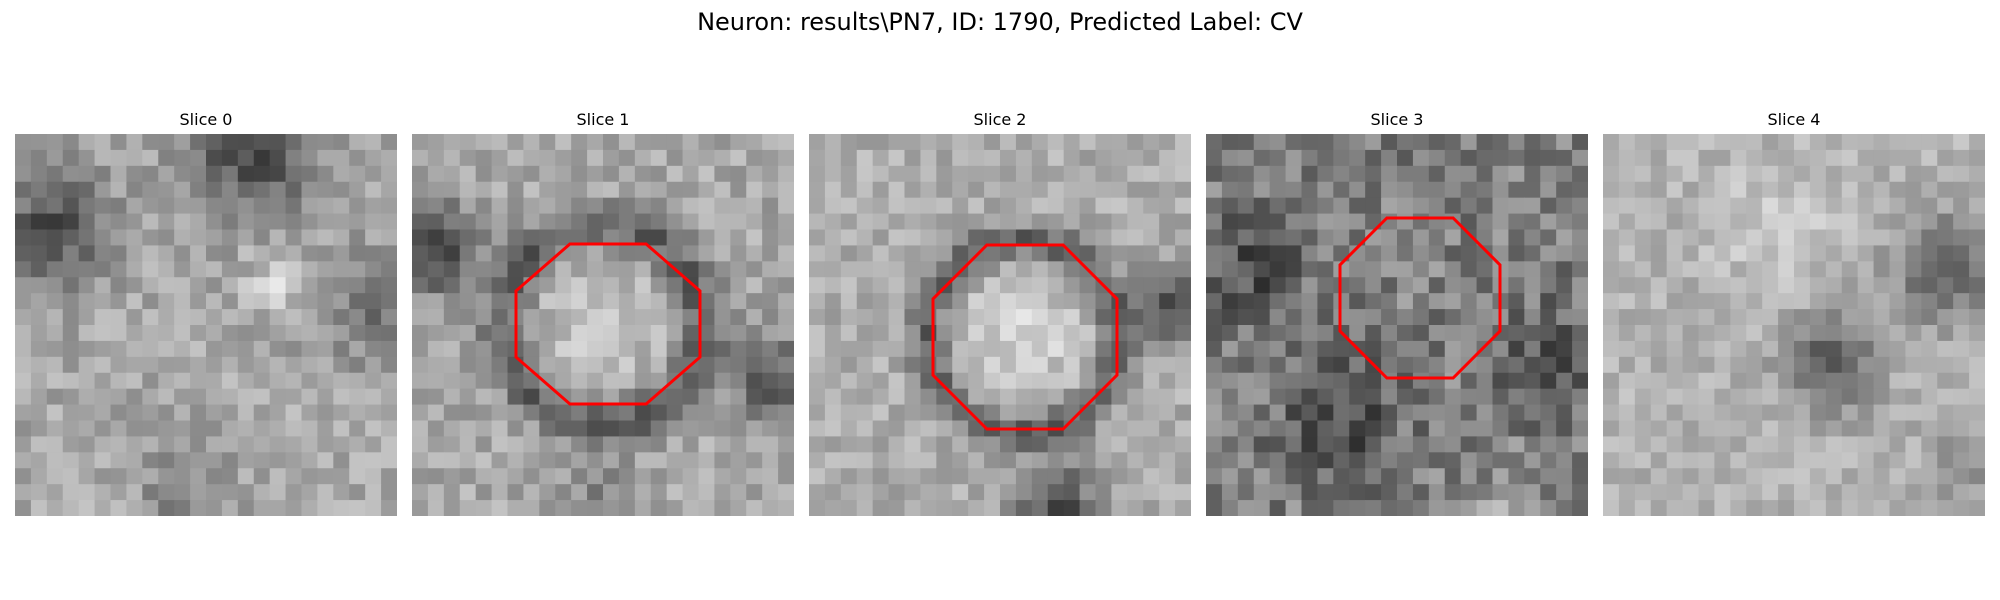 Image resolution: width=2000 pixels, height=600 pixels. I want to click on slice-title: Slice 2, so click(1000, 119).